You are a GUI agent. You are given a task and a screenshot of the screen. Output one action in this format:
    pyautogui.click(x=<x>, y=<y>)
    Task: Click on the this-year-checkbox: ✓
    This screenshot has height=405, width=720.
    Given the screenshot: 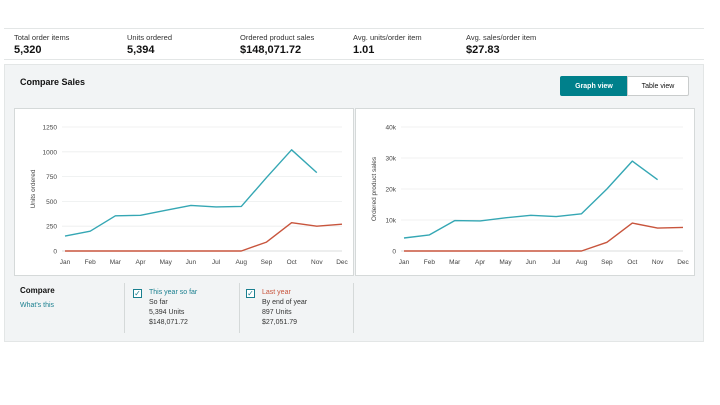 What is the action you would take?
    pyautogui.click(x=137, y=293)
    